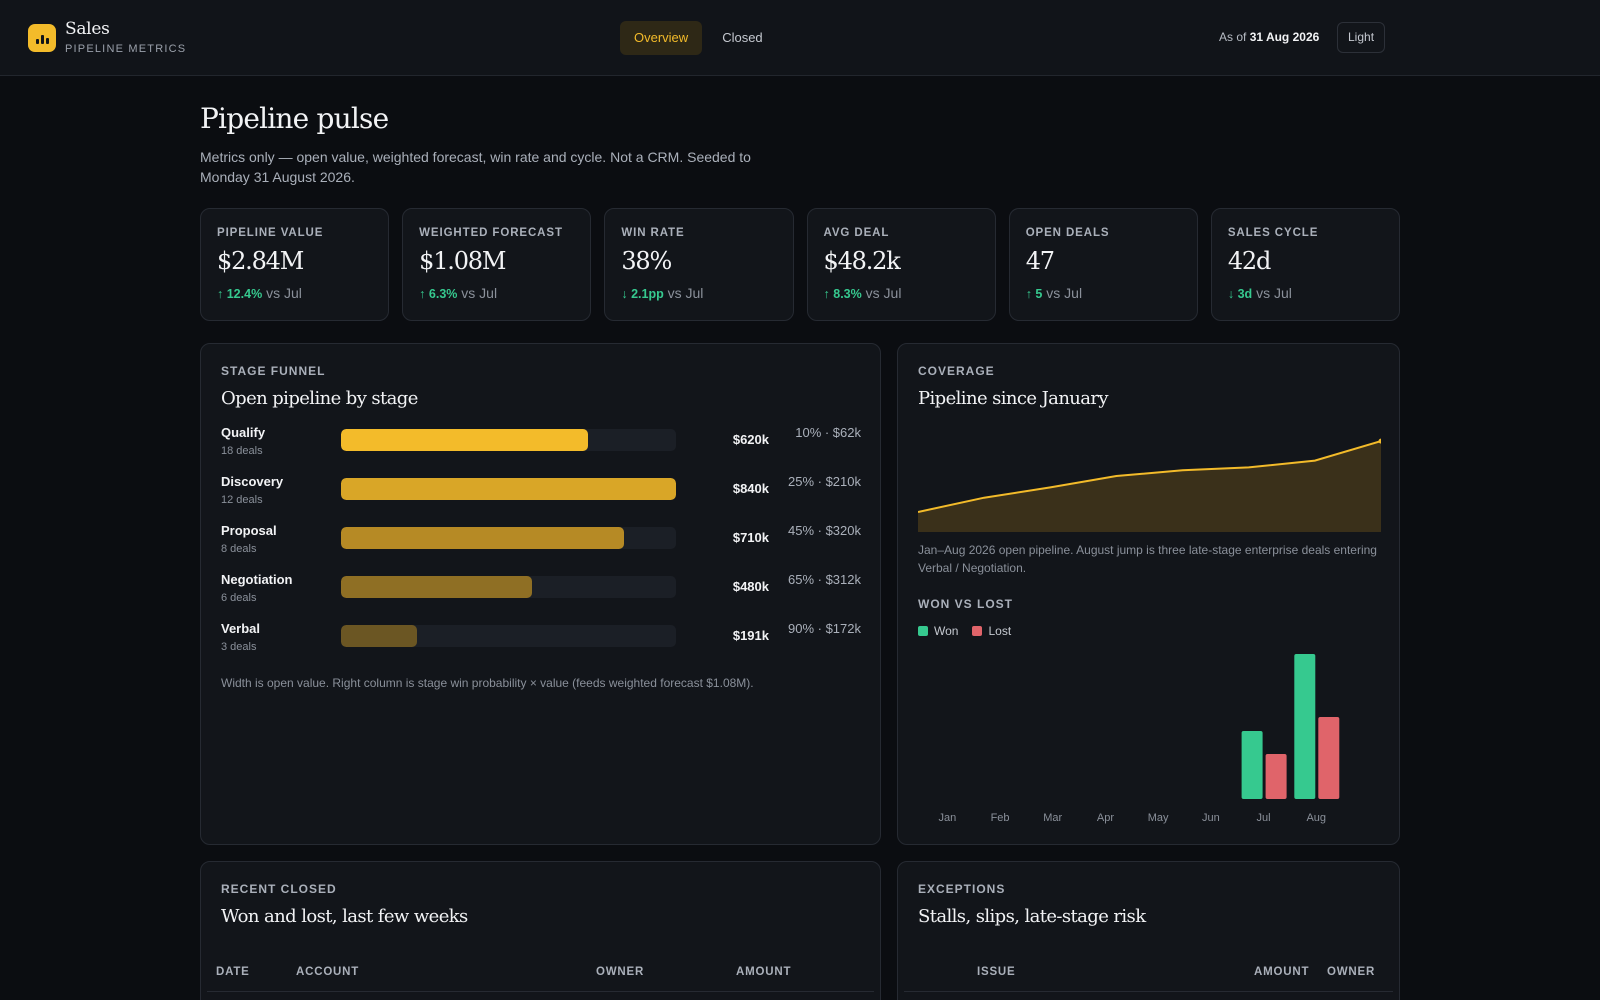 Image resolution: width=1600 pixels, height=1000 pixels. I want to click on kpi-delta: ↑ 6.3% vs Jul, so click(496, 293).